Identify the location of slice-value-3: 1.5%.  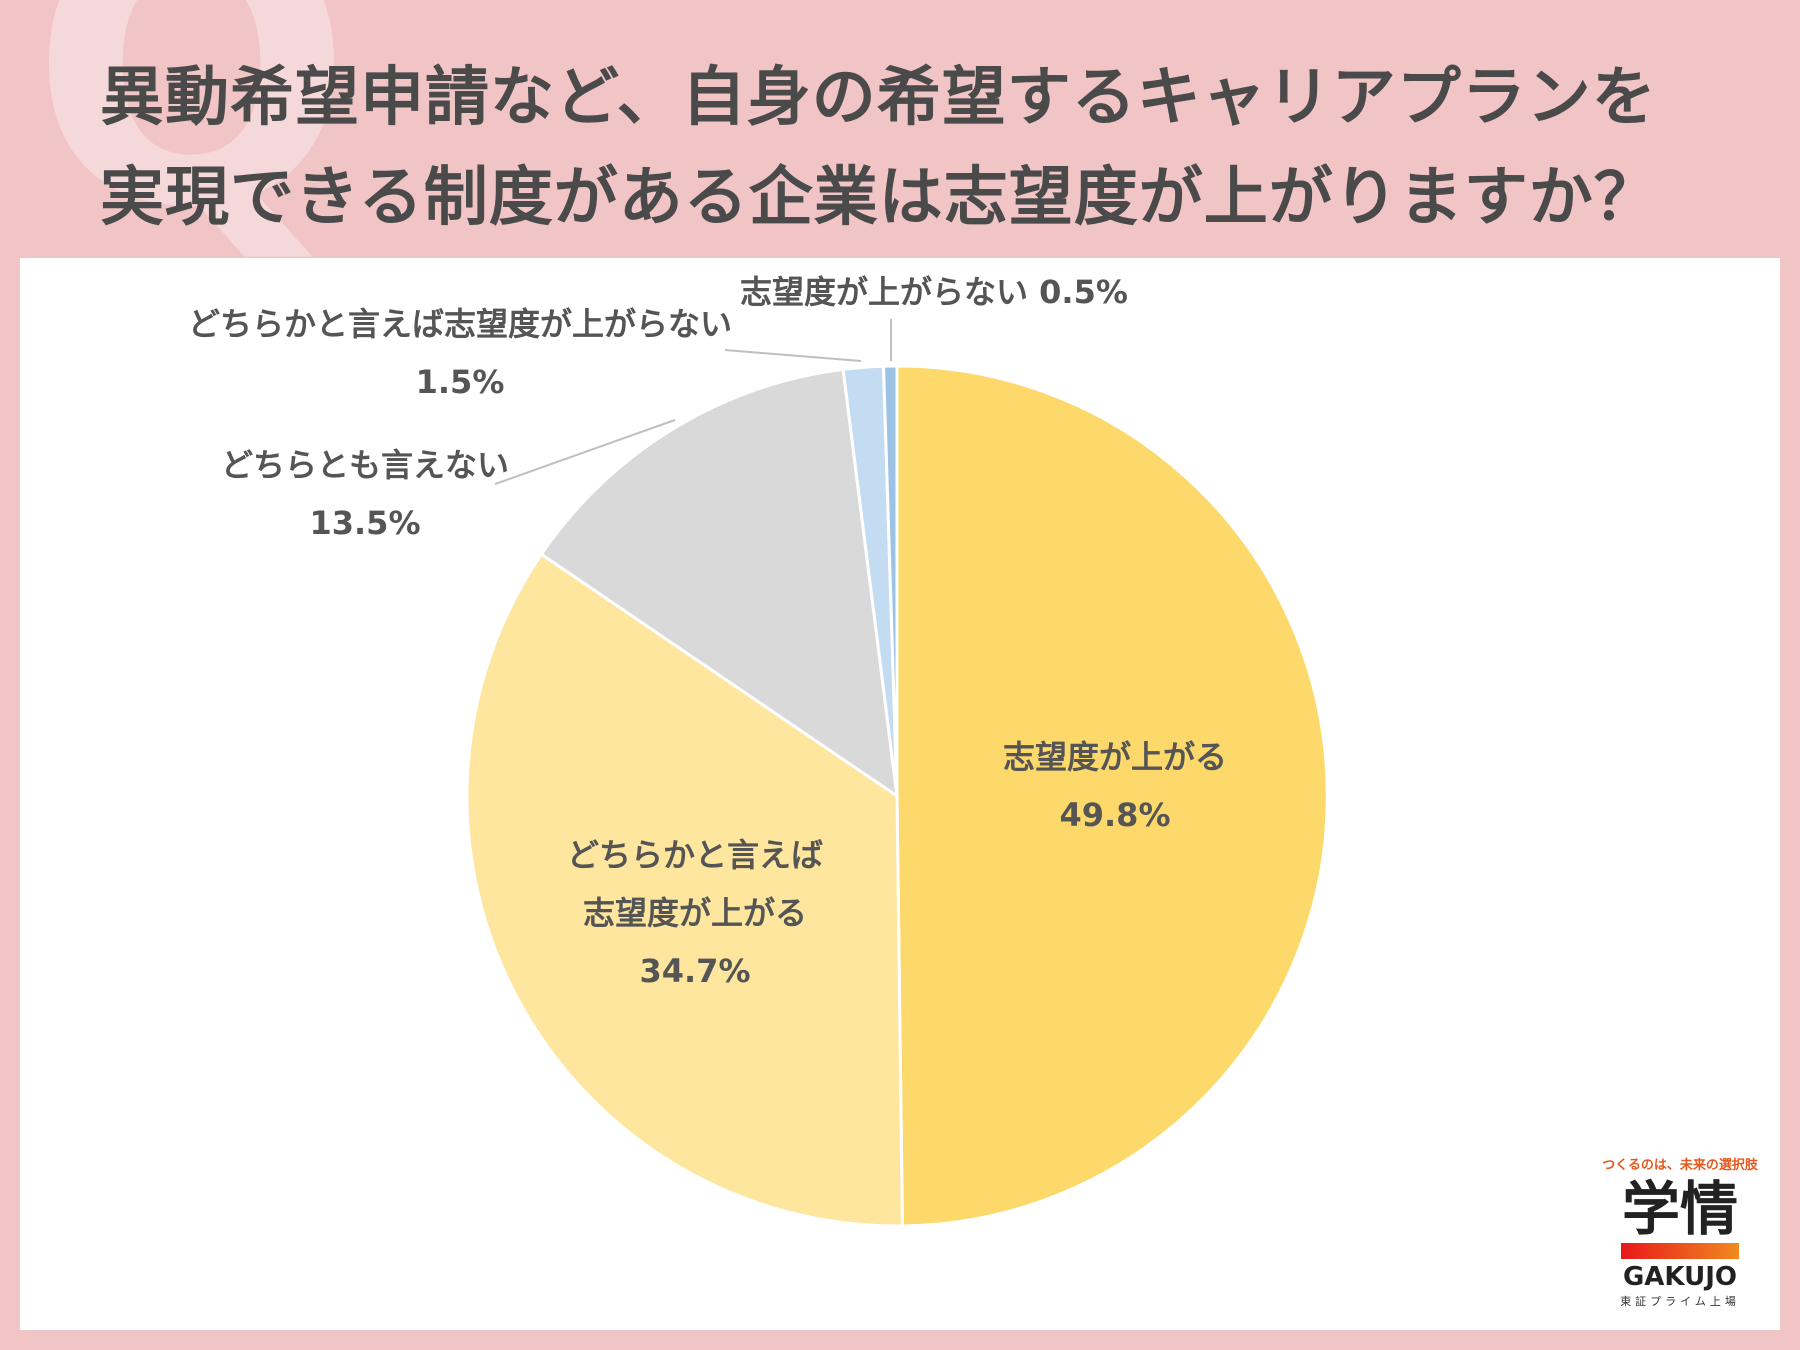
(460, 382).